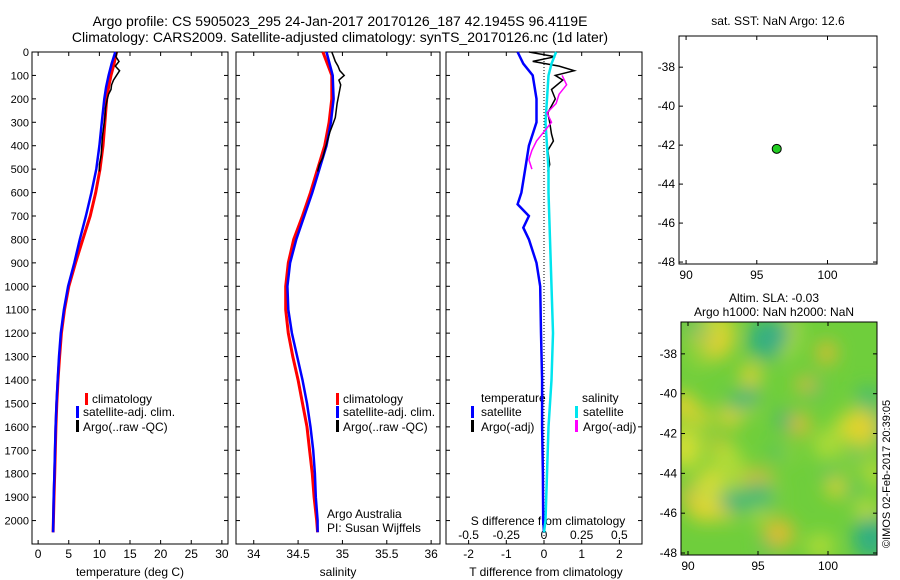 This screenshot has height=580, width=900. I want to click on legend-heading-salinity: salinity, so click(600, 398).